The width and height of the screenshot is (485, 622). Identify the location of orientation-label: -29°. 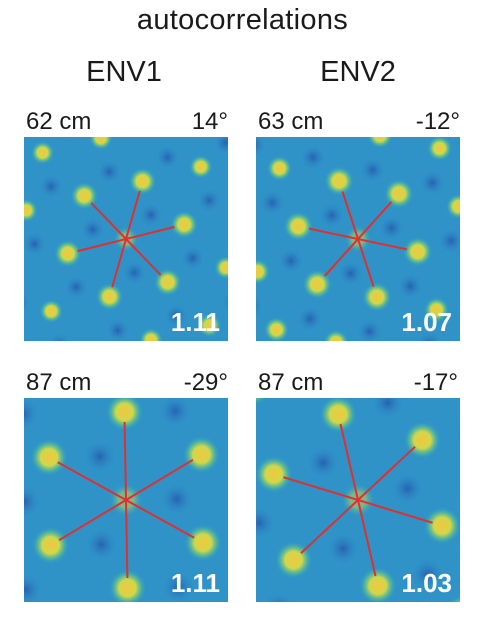
(205, 382).